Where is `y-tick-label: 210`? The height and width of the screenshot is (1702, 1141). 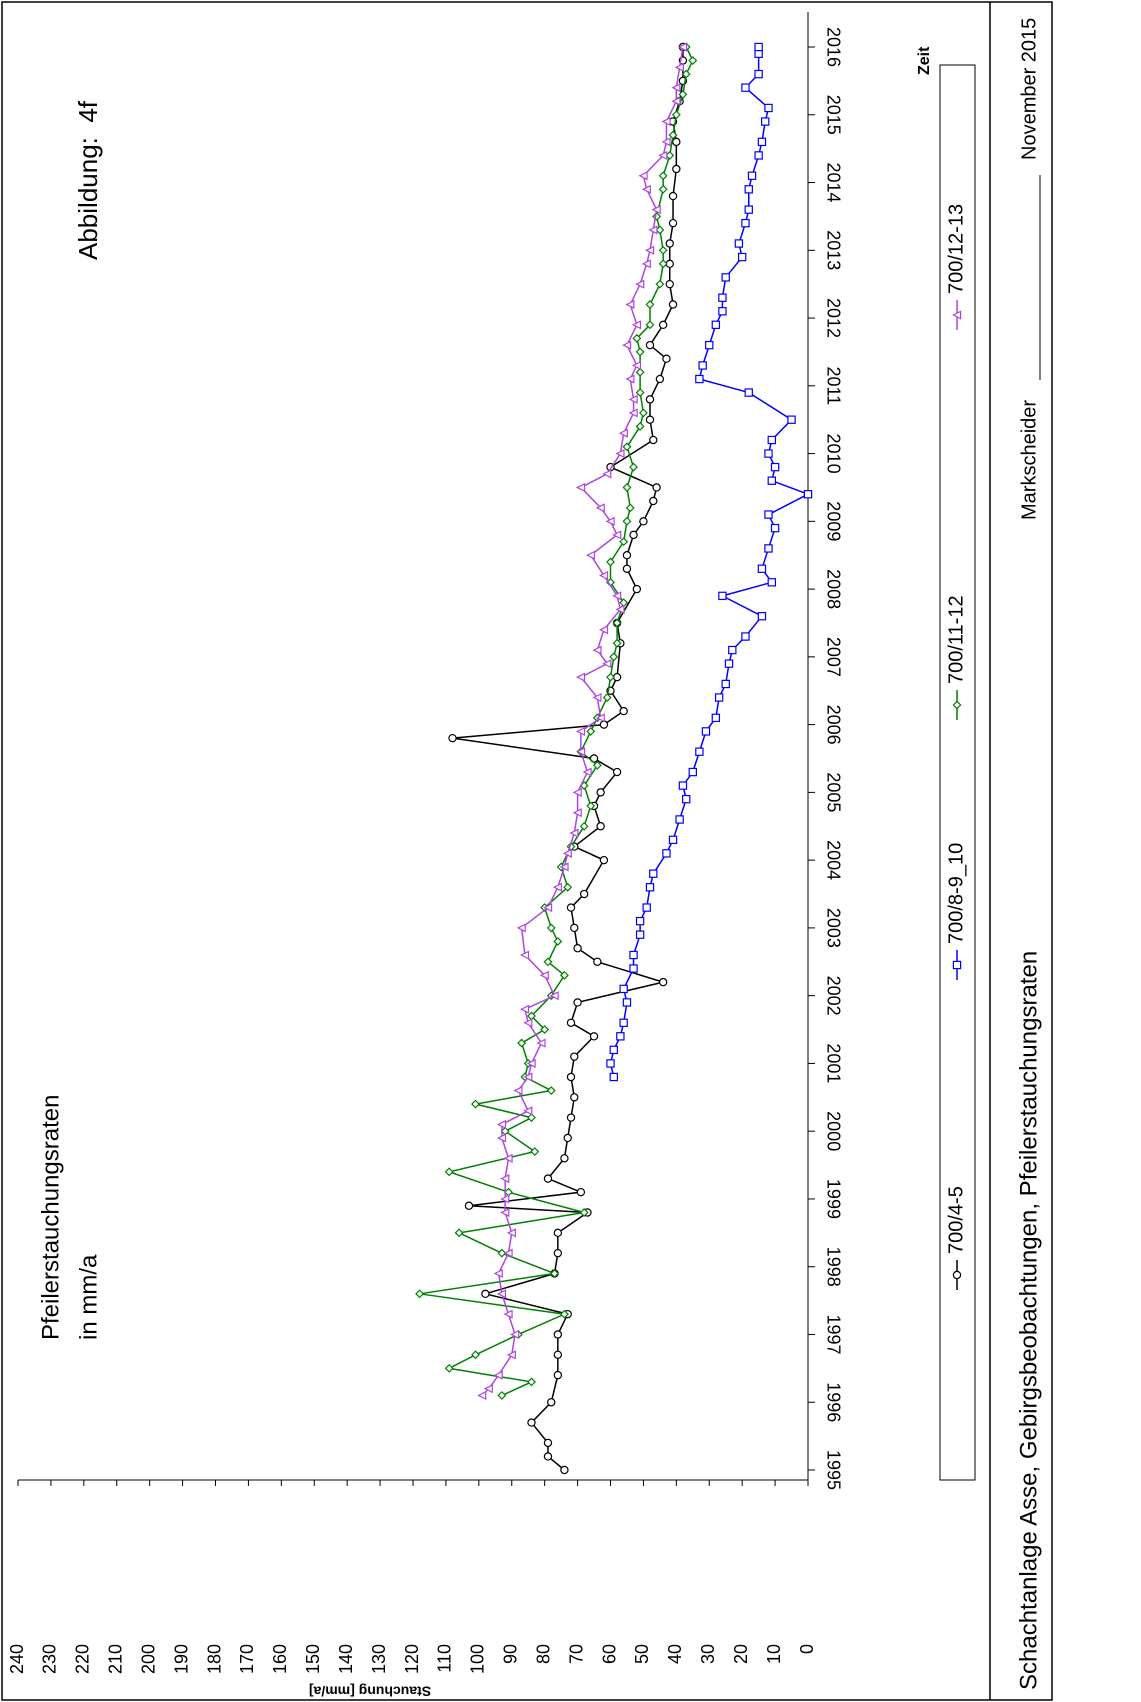
y-tick-label: 210 is located at coordinates (116, 1659).